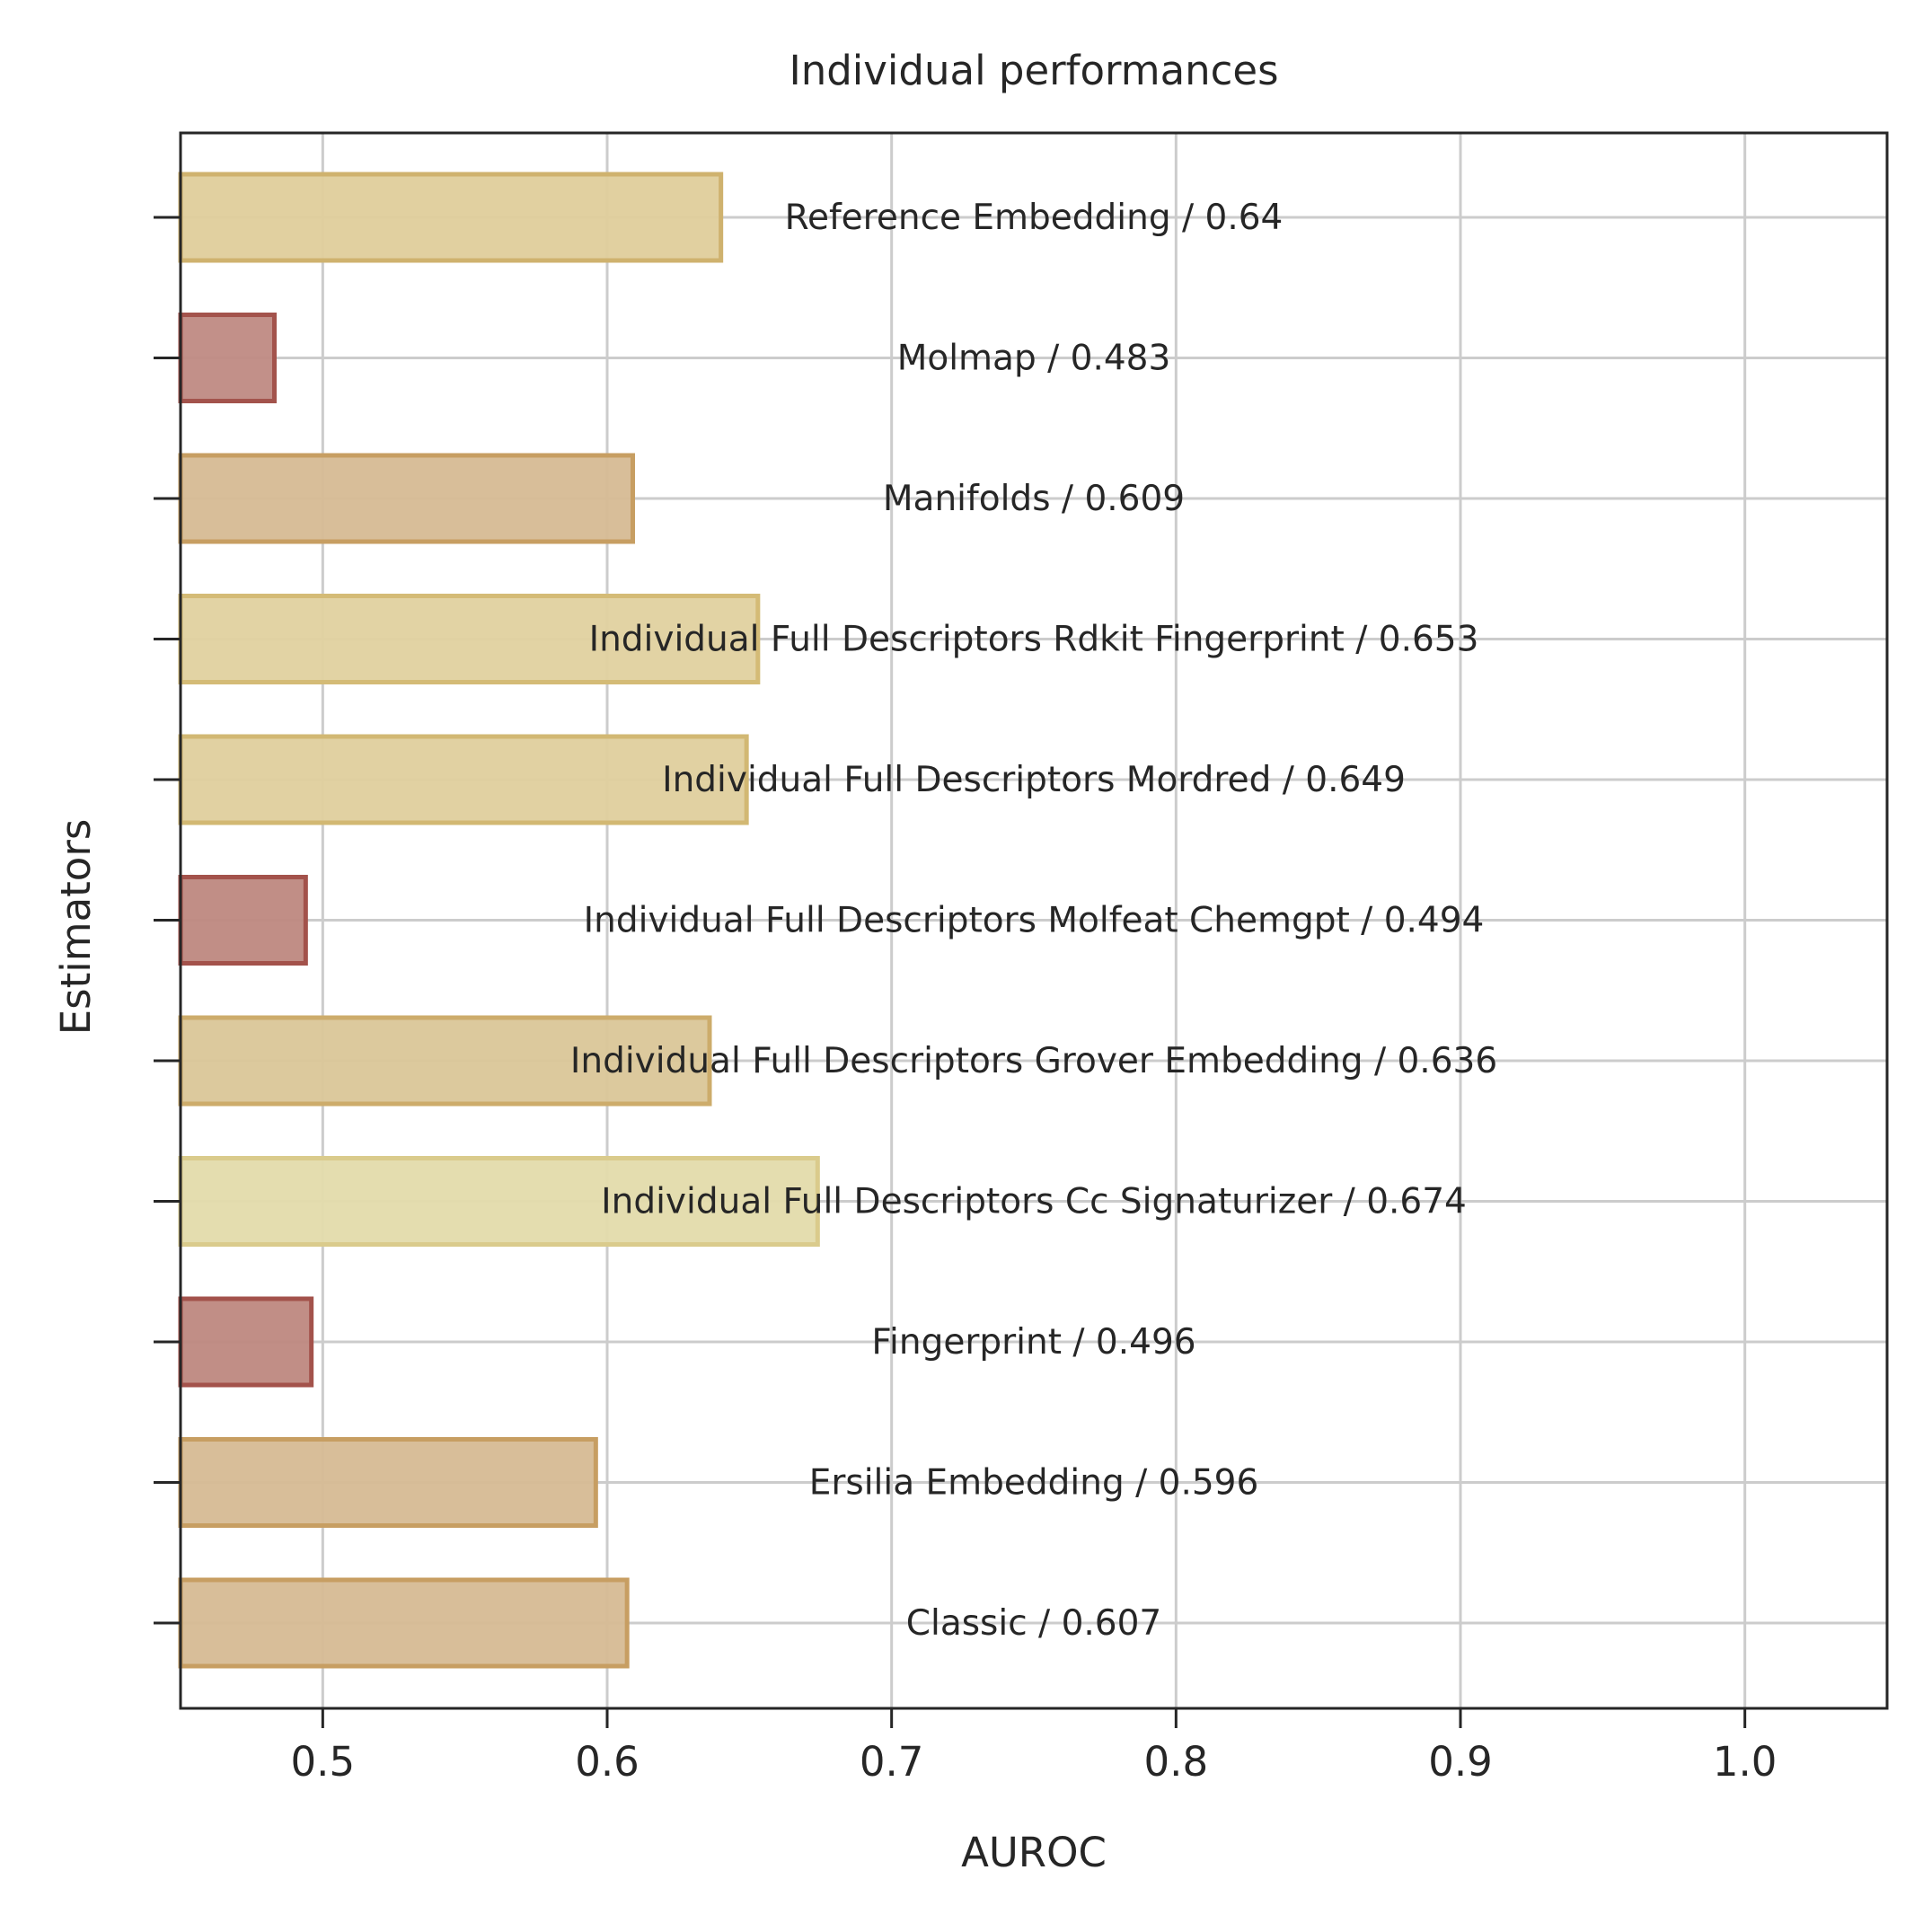  What do you see at coordinates (892, 1762) in the screenshot?
I see `x-tick-label: 0.7` at bounding box center [892, 1762].